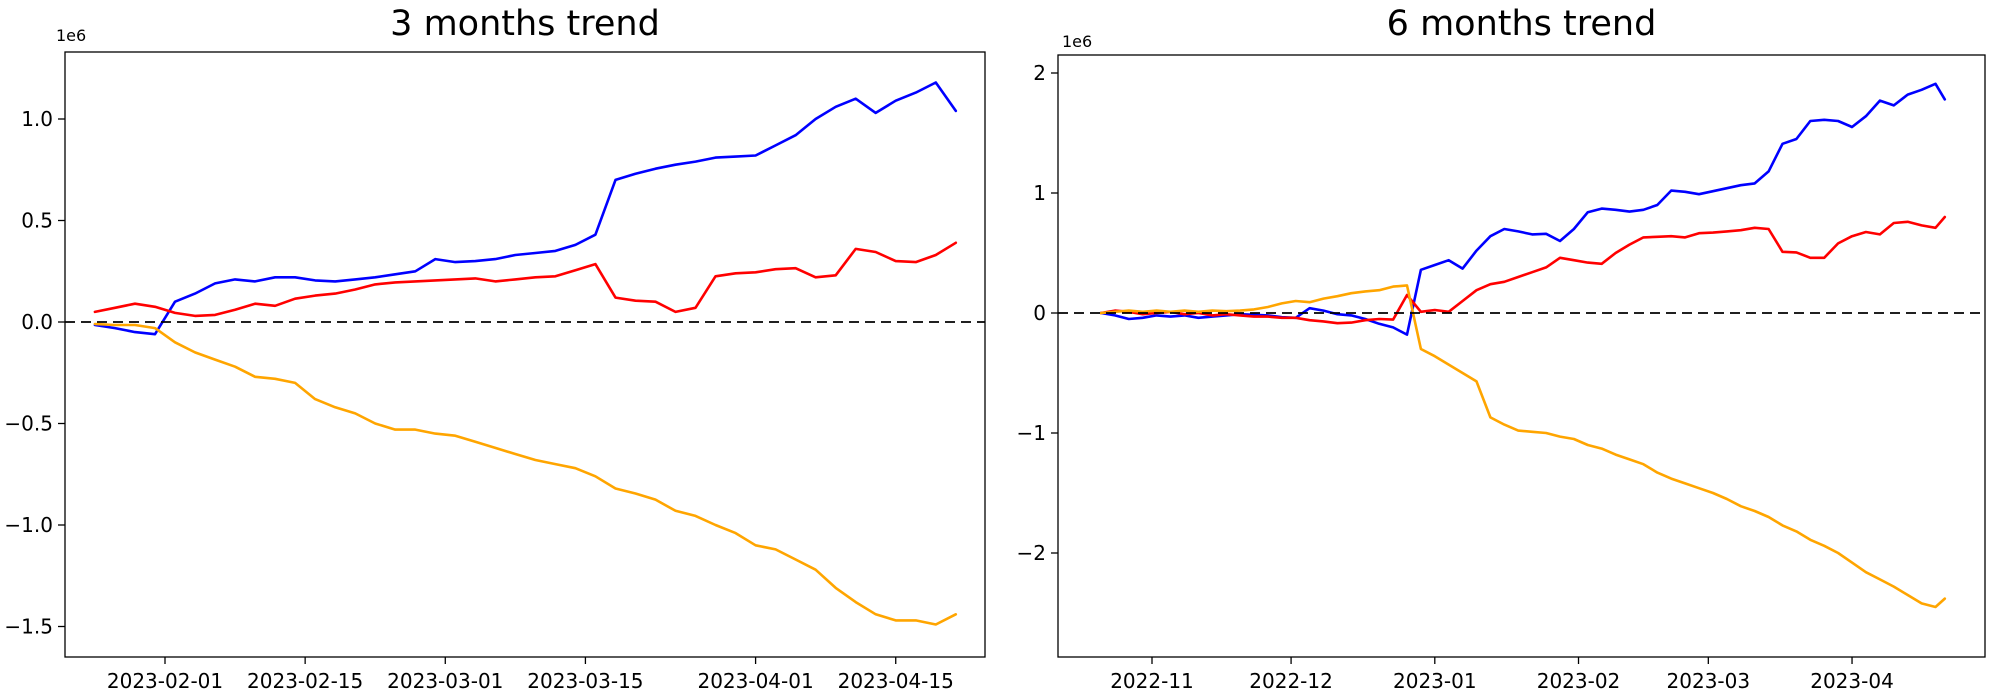  I want to click on x-tick-label: 2023-02, so click(1579, 681).